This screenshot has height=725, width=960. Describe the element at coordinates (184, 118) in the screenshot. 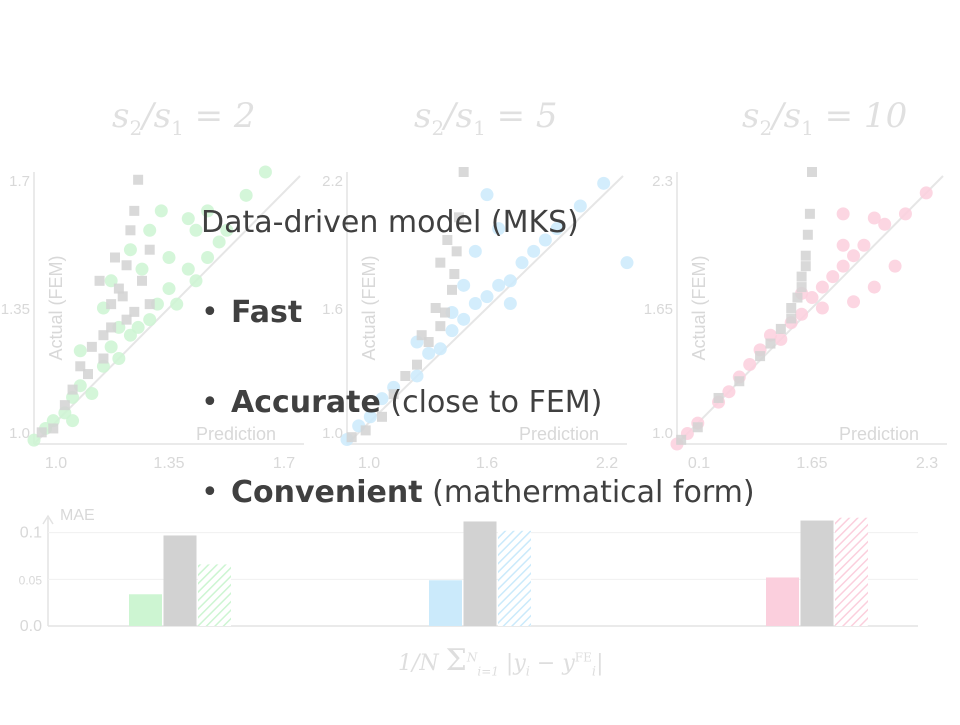

I see `panel-title-1: s2/s1 = 2` at that location.